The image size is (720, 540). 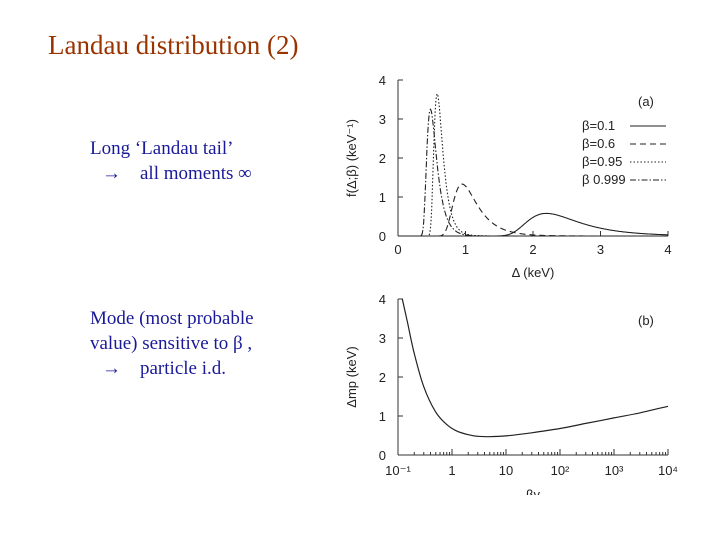 I want to click on panel-label: (a), so click(x=646, y=101).